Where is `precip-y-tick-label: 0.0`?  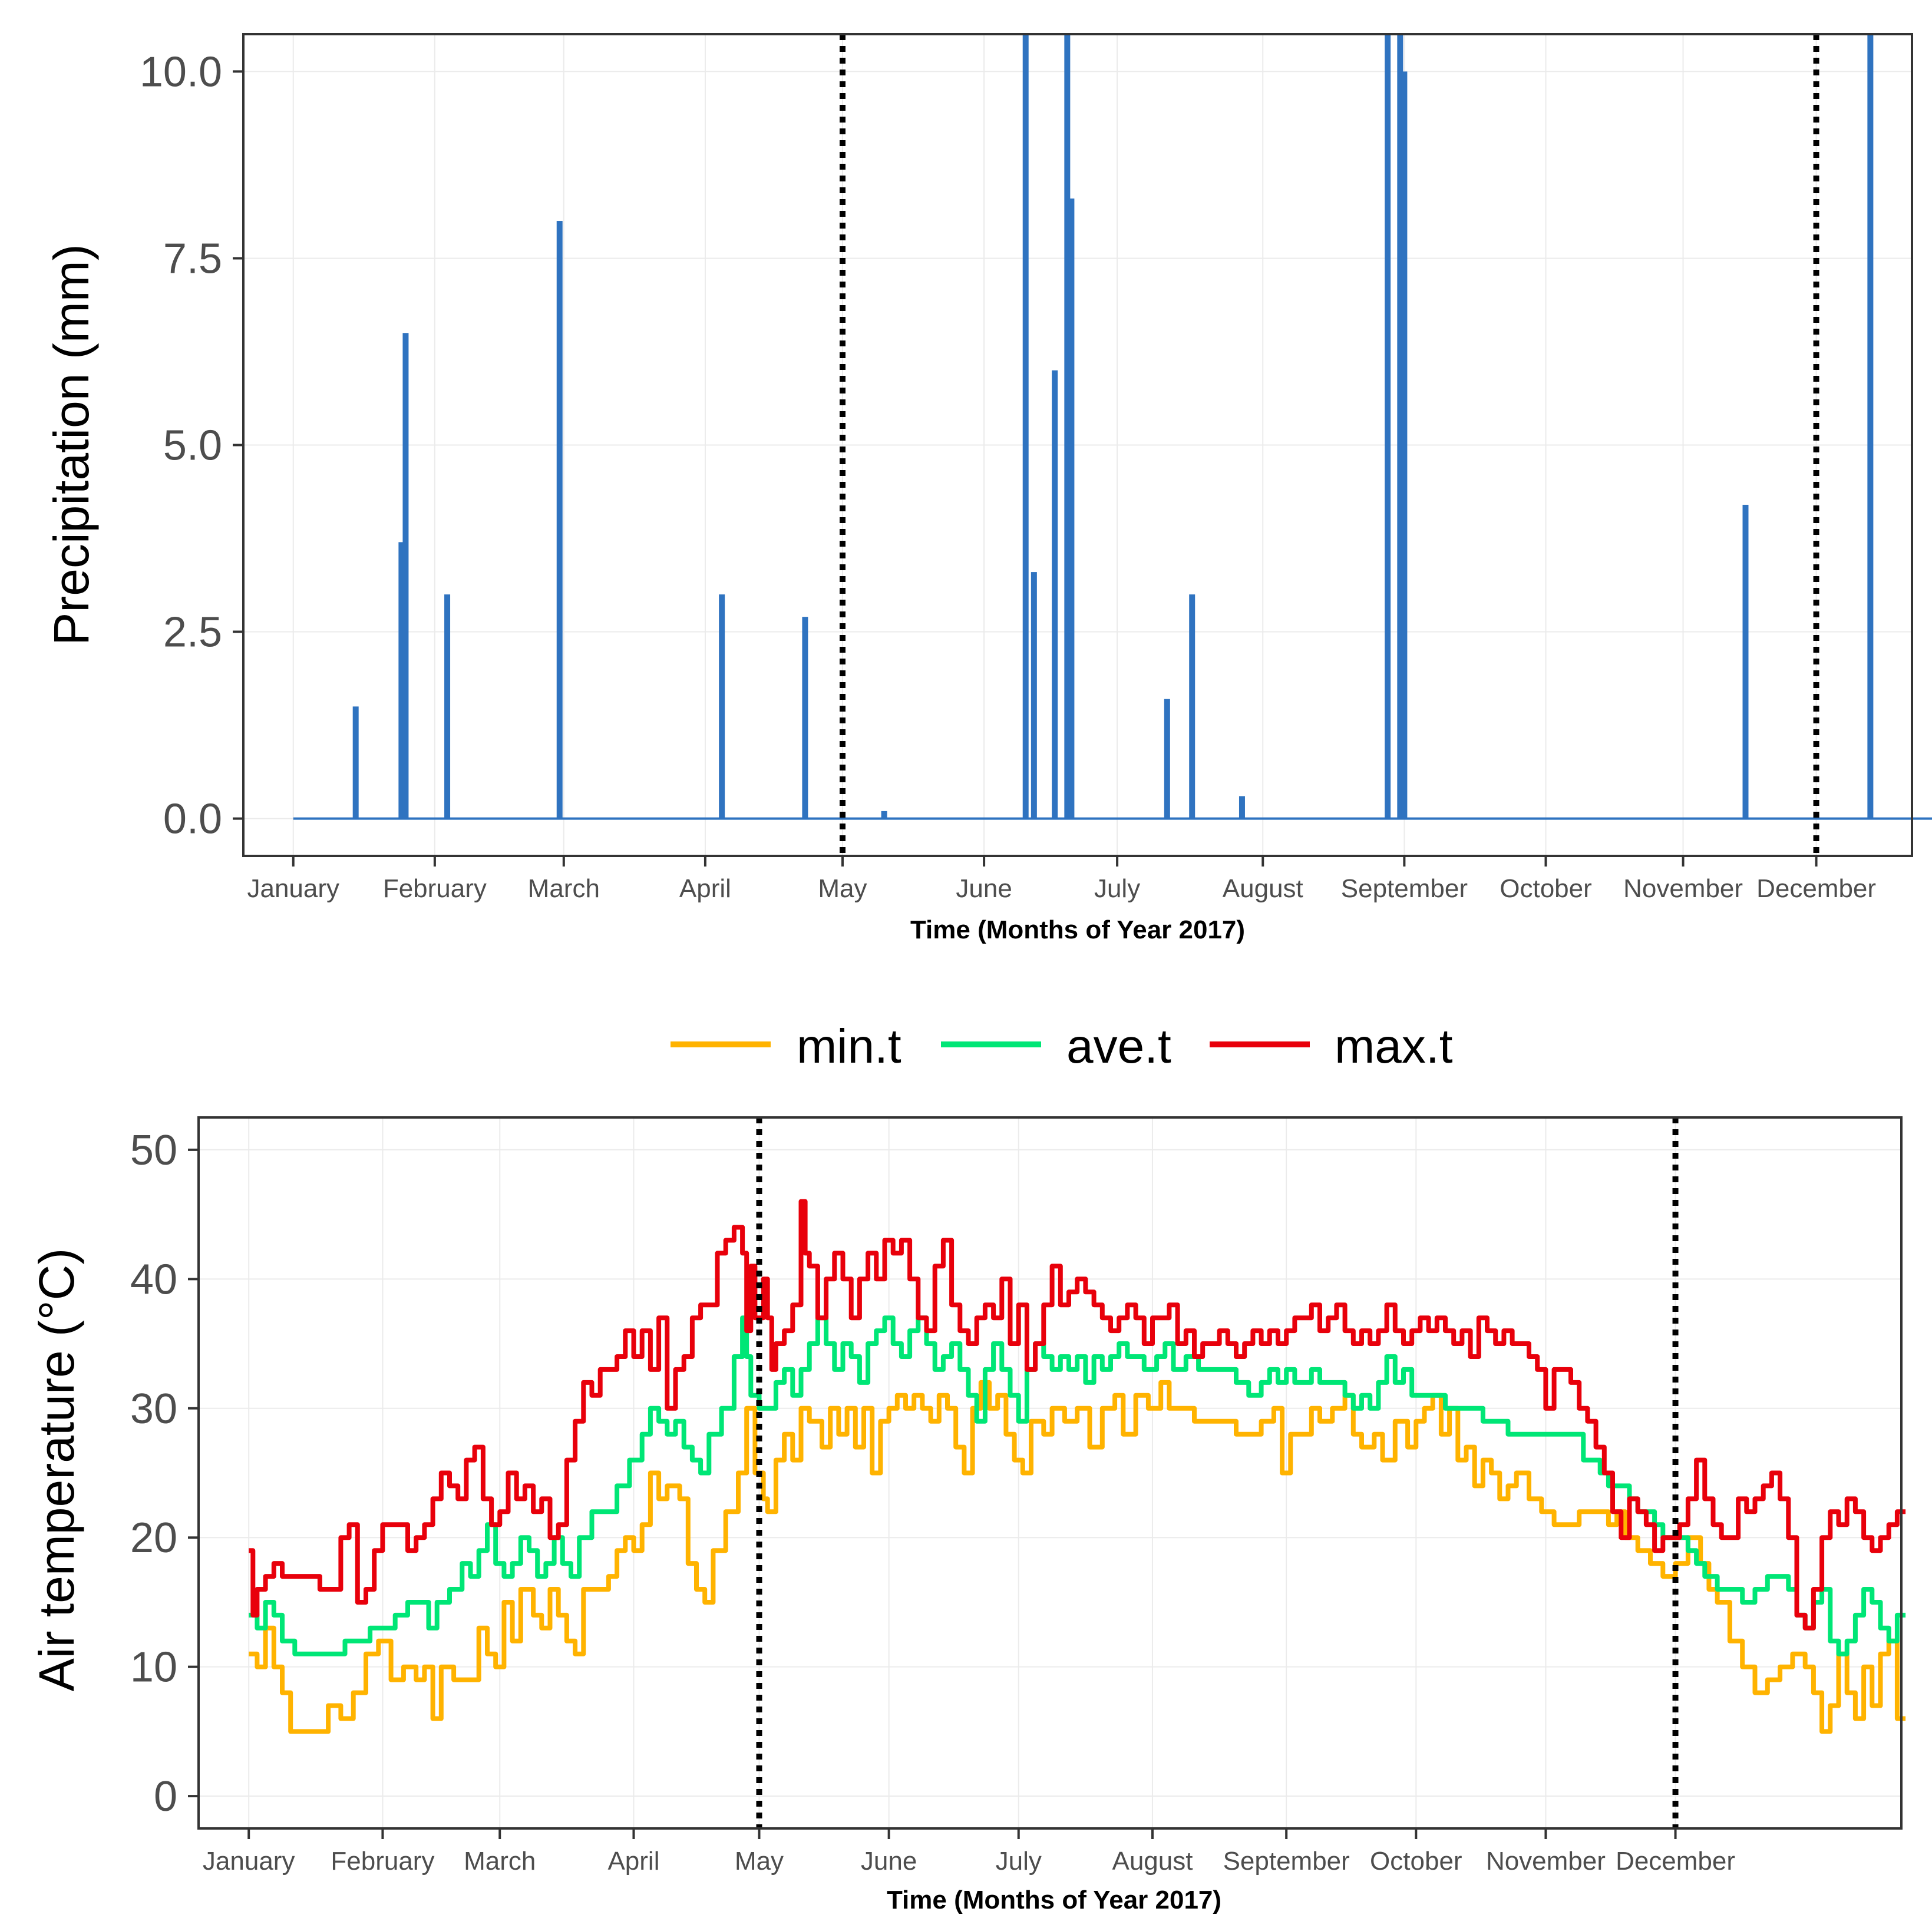 precip-y-tick-label: 0.0 is located at coordinates (192, 819).